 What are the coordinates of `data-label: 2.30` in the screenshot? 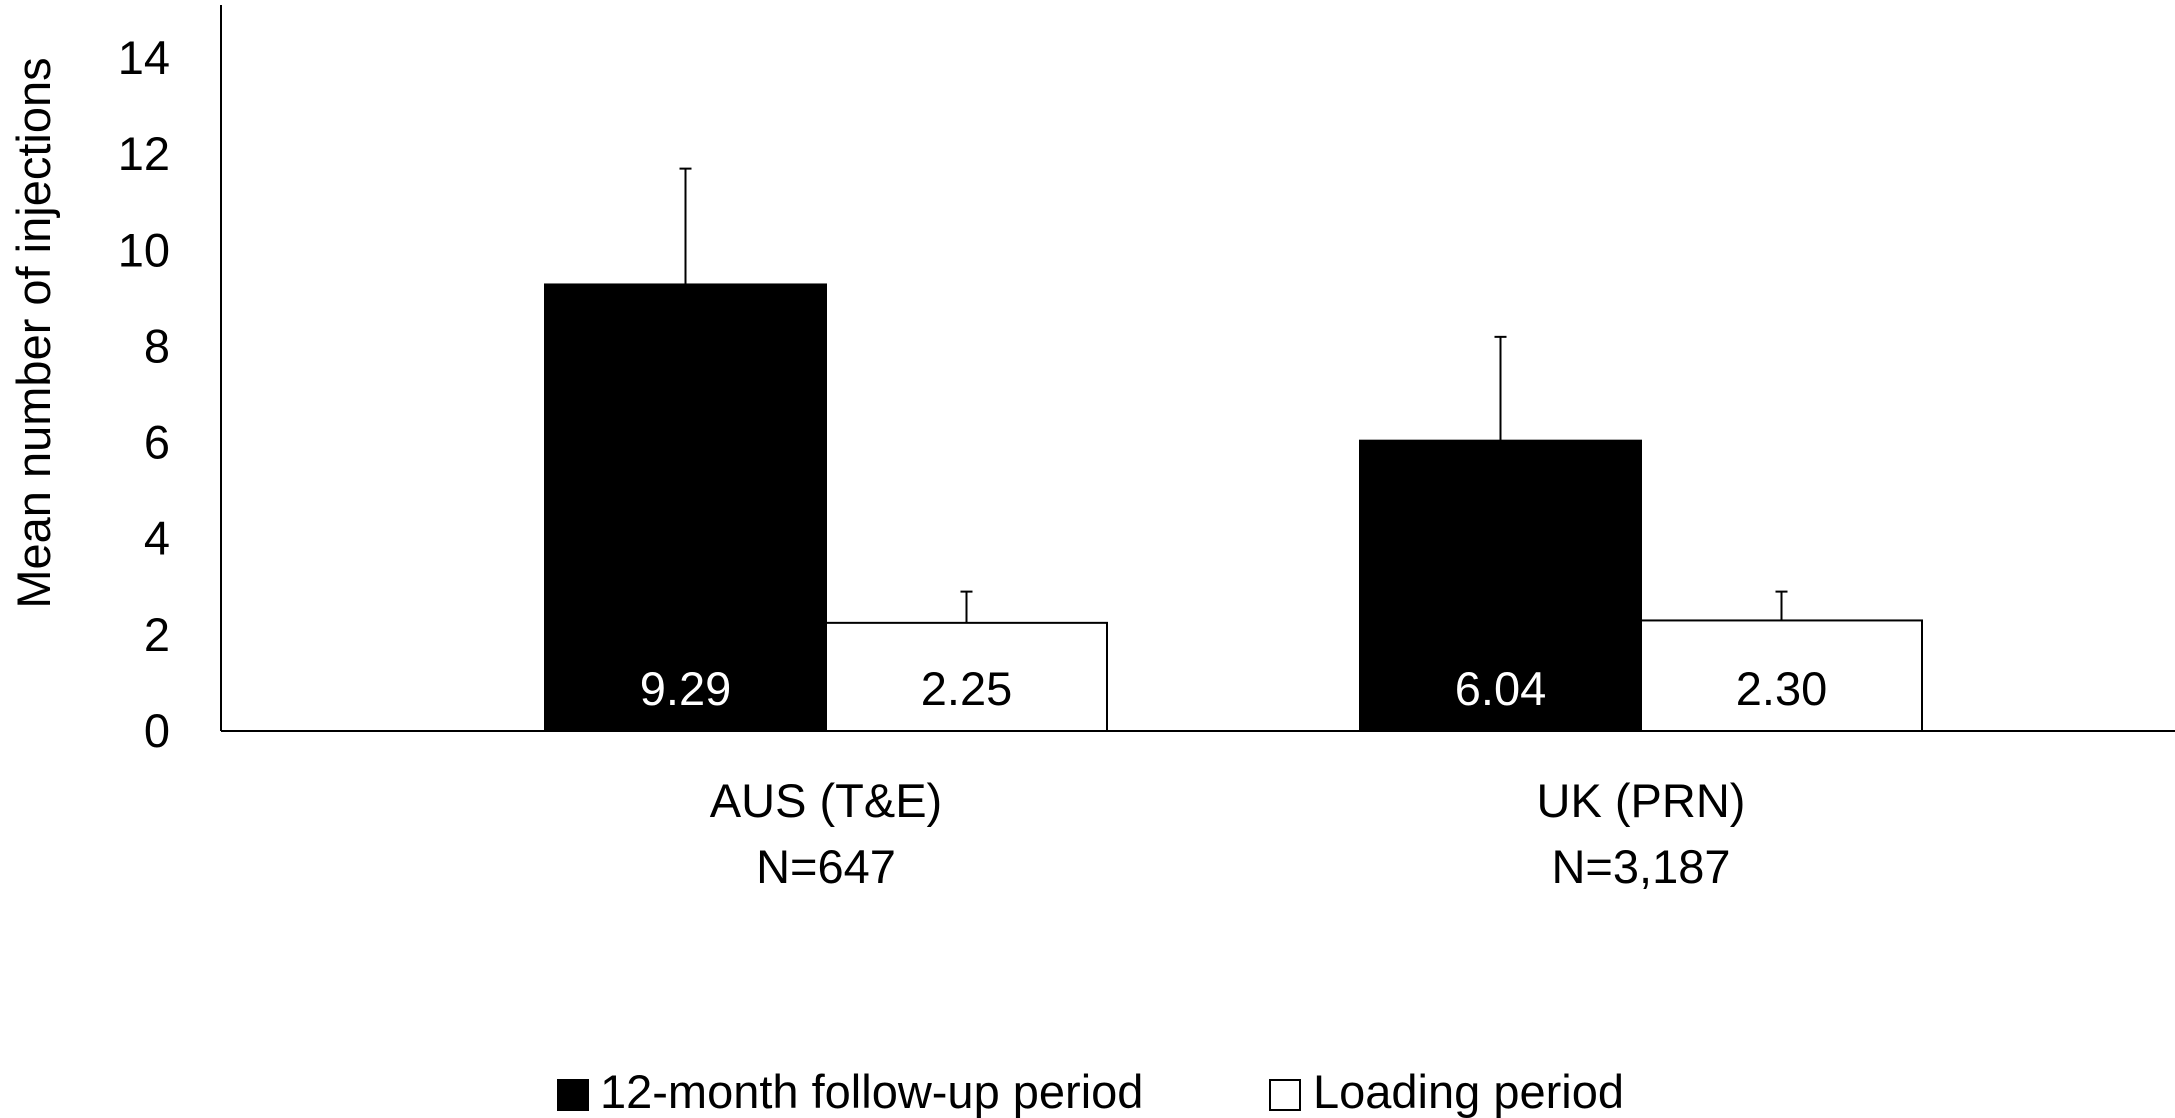 It's located at (1781, 688).